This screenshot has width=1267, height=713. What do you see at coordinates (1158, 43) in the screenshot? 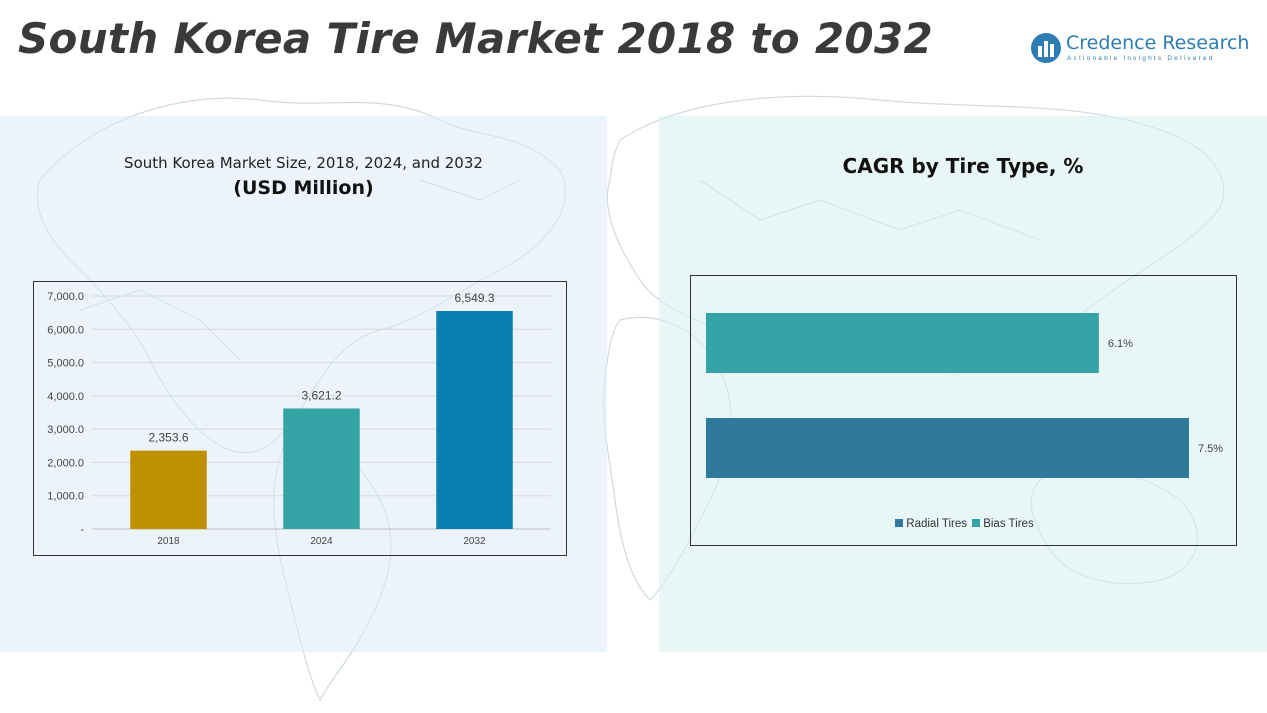
I see `brand-name: Credence Research` at bounding box center [1158, 43].